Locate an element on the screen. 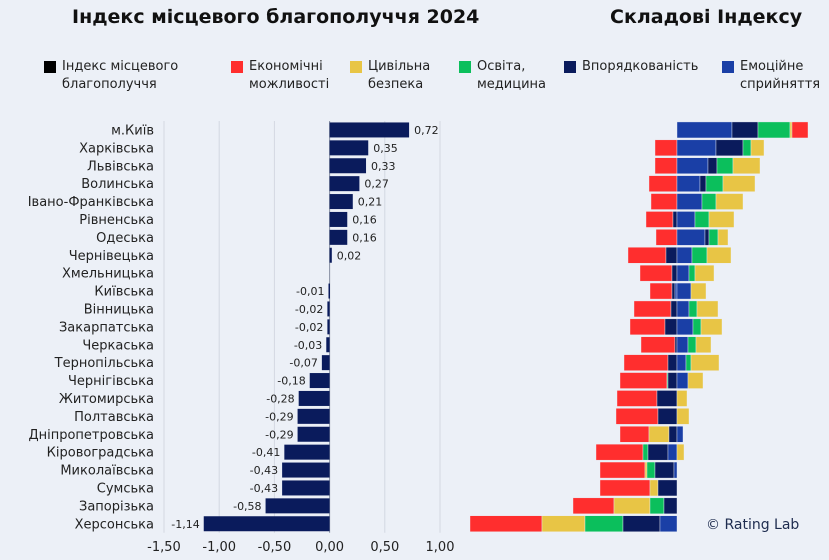  category-label: Хмельницька is located at coordinates (108, 274).